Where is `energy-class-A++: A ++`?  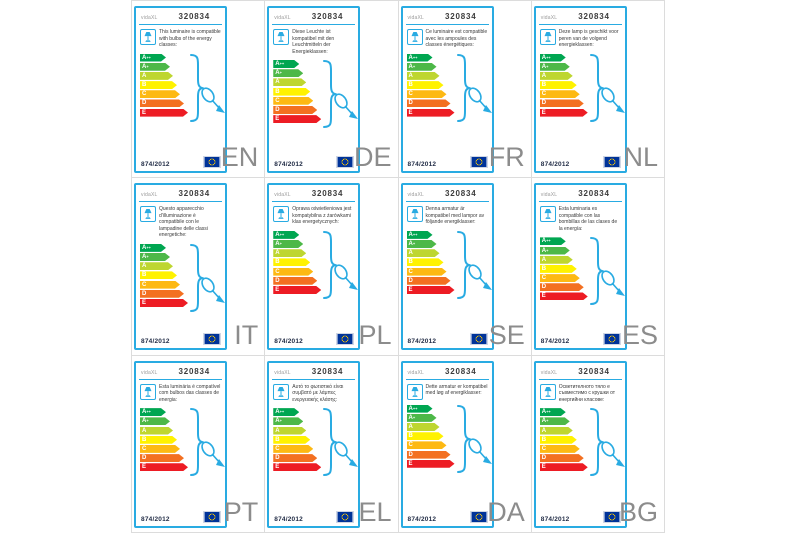
energy-class-A++: A ++ is located at coordinates (420, 58).